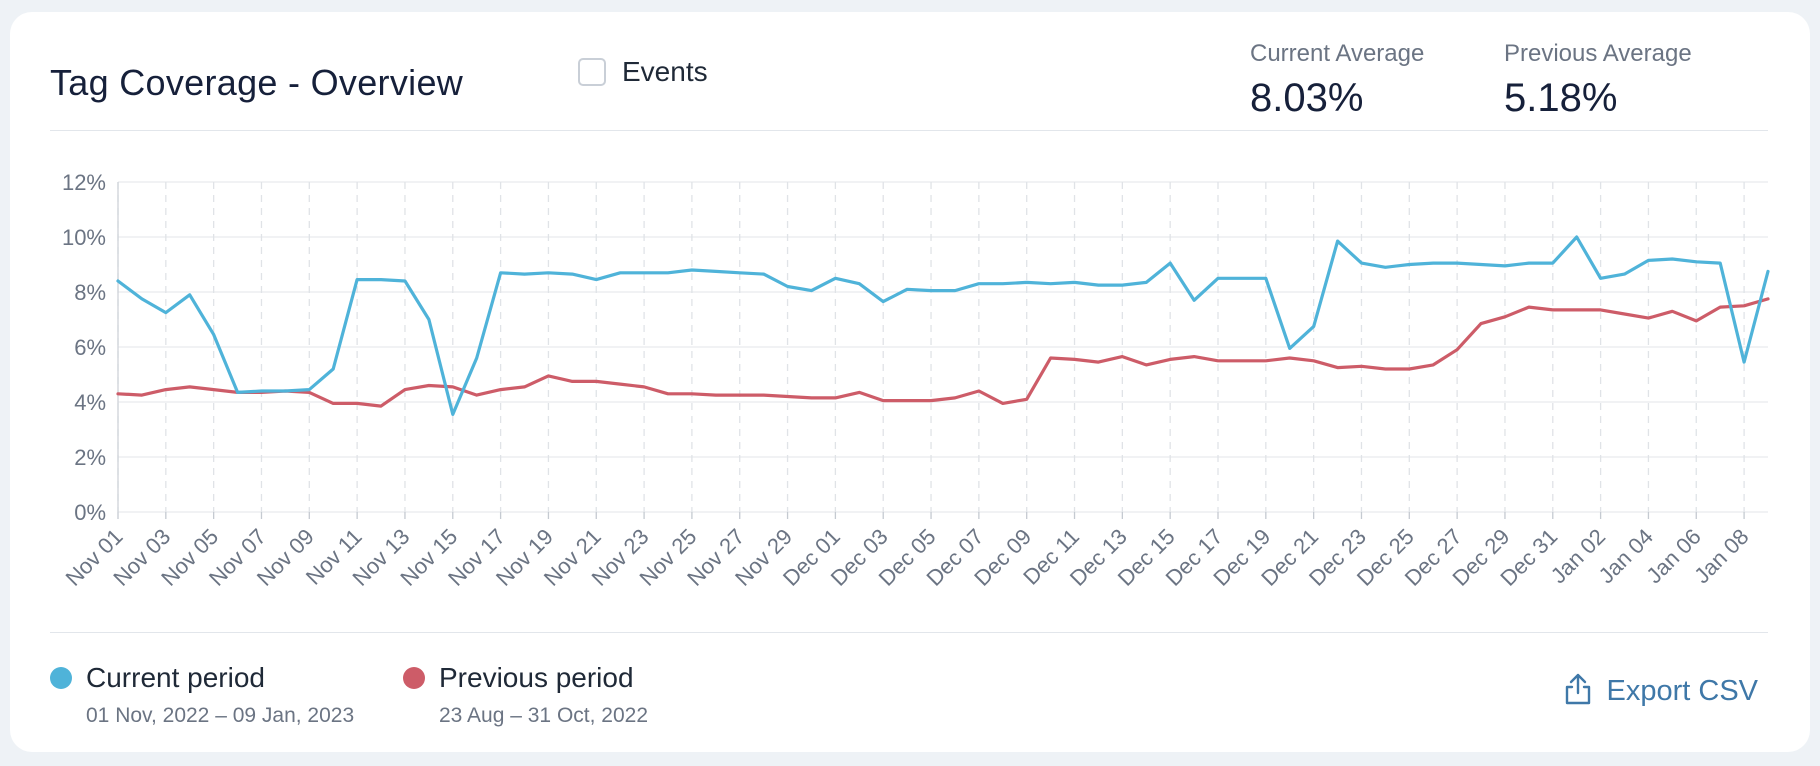 The height and width of the screenshot is (766, 1820). I want to click on previous-average-label: Previous Average, so click(1598, 53).